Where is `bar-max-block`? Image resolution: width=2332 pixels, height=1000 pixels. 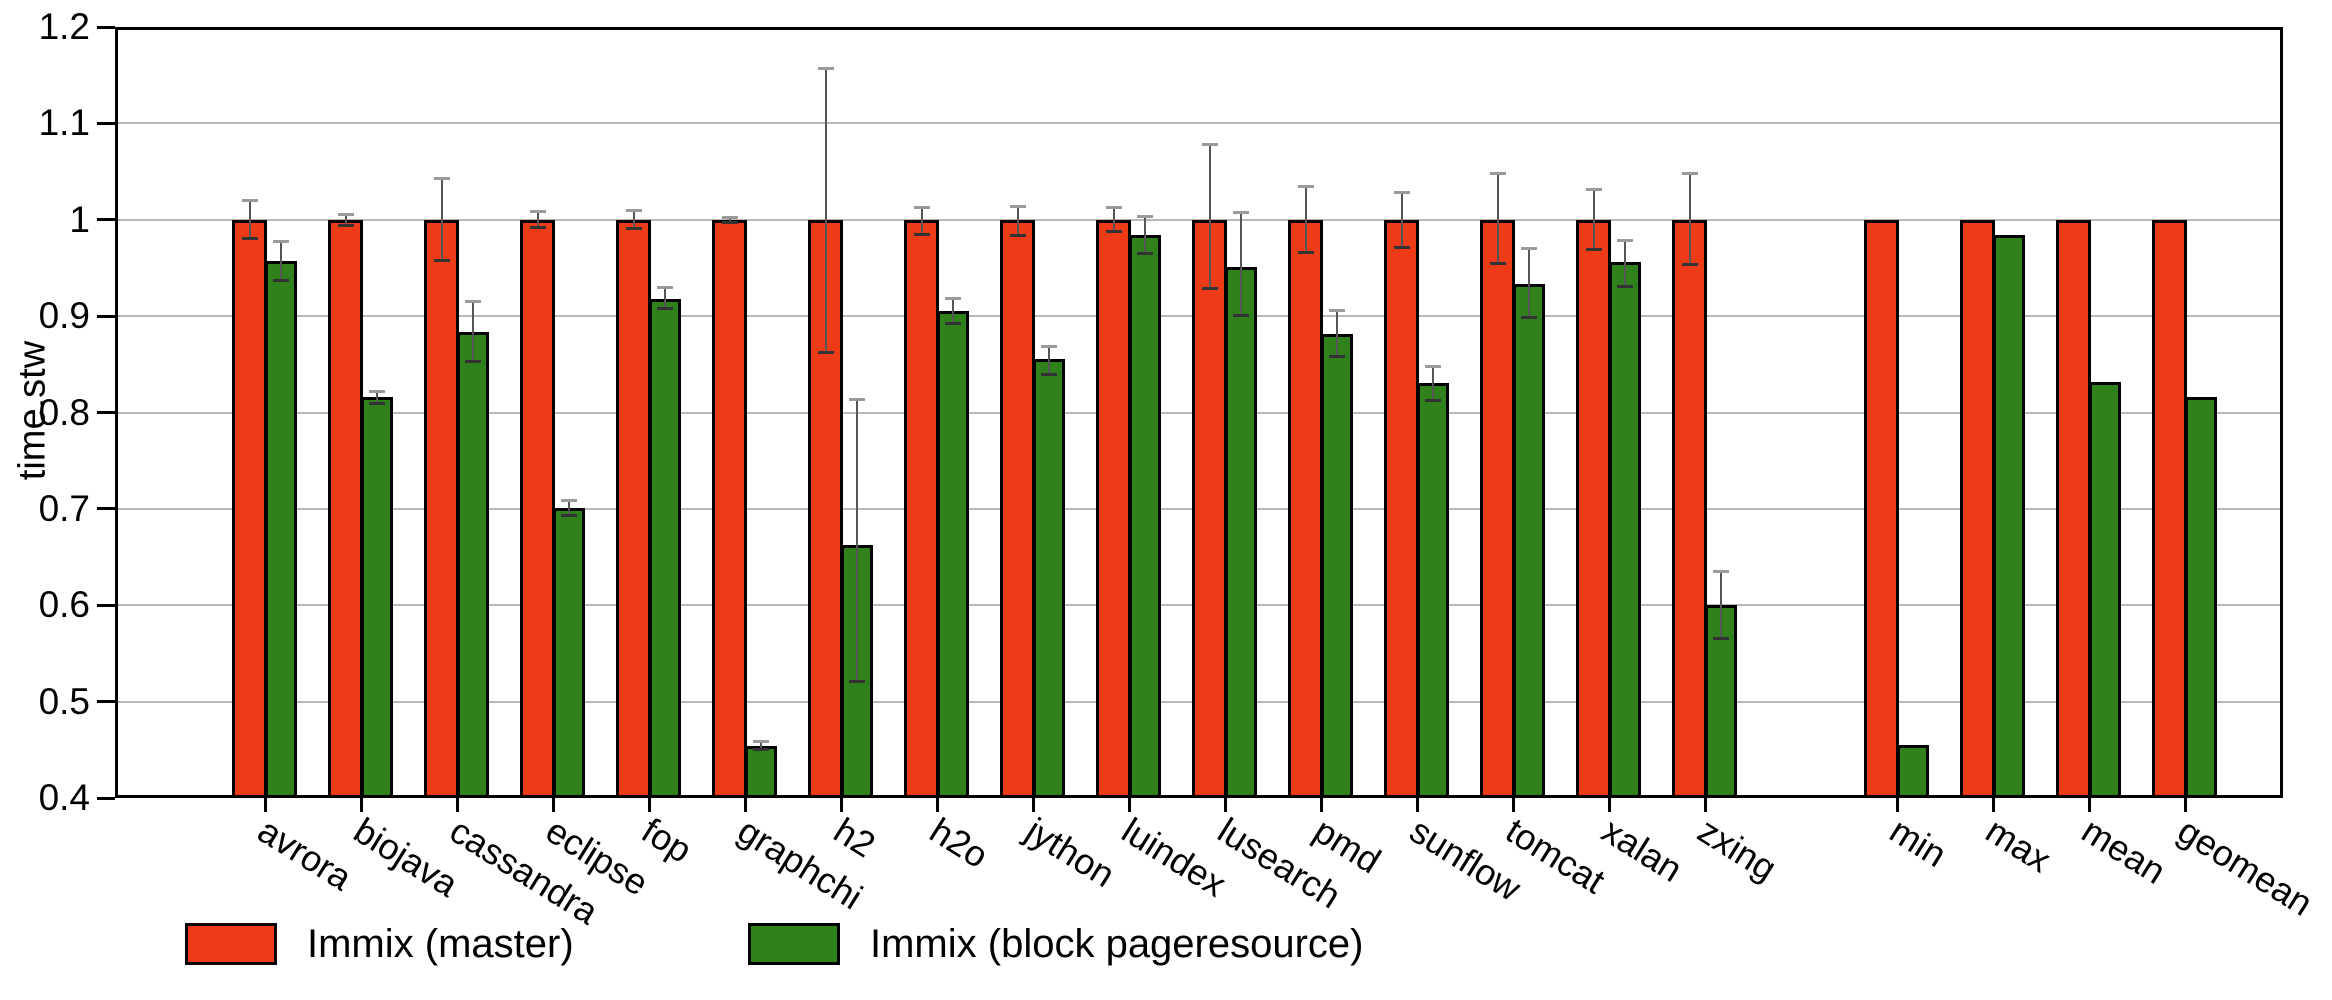
bar-max-block is located at coordinates (2009, 516).